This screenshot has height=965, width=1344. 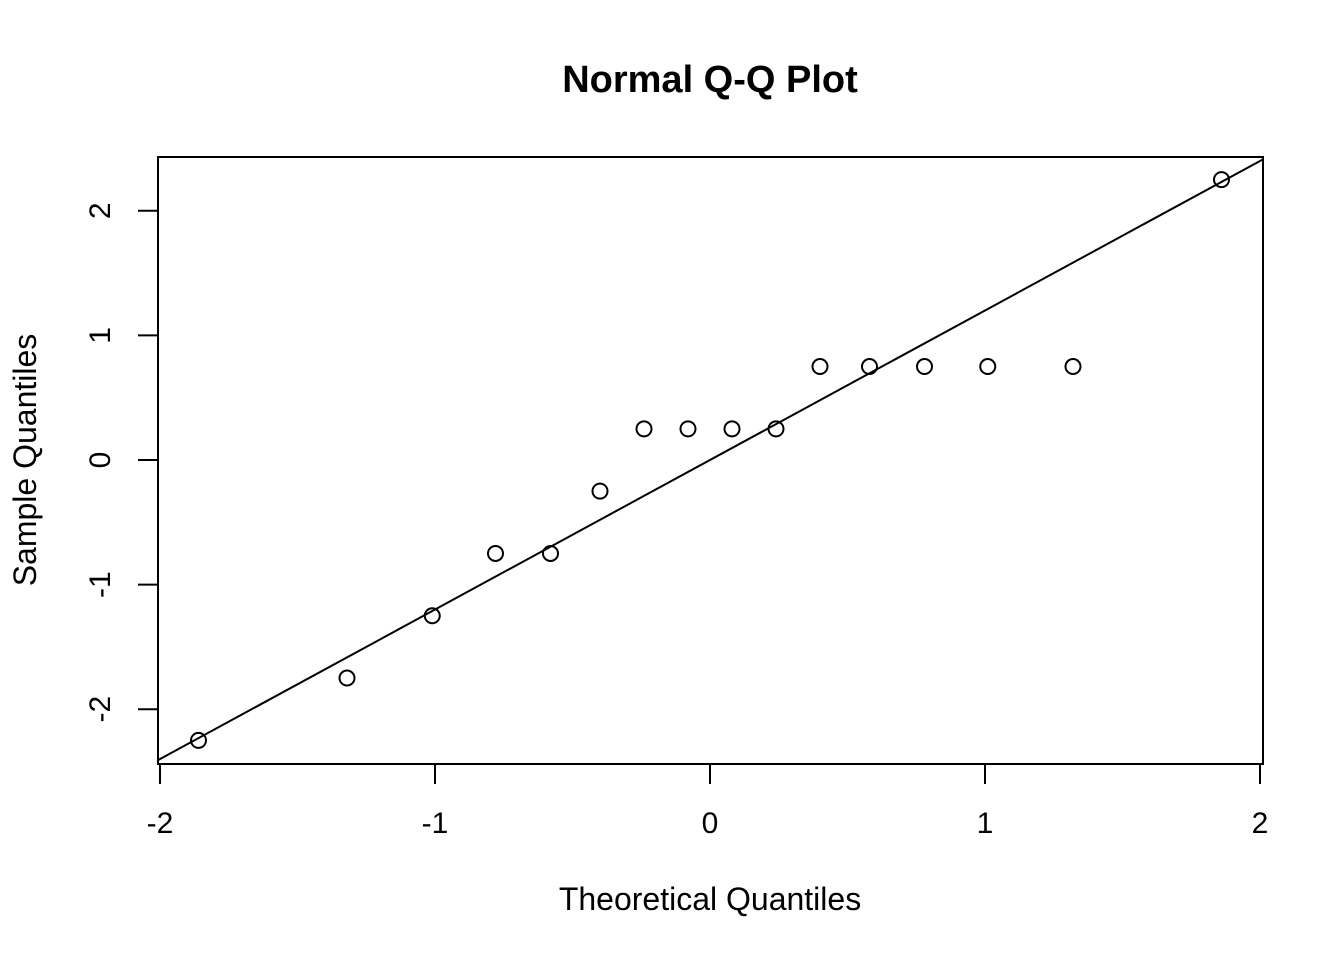 I want to click on x-tick-label: 2, so click(x=1260, y=823).